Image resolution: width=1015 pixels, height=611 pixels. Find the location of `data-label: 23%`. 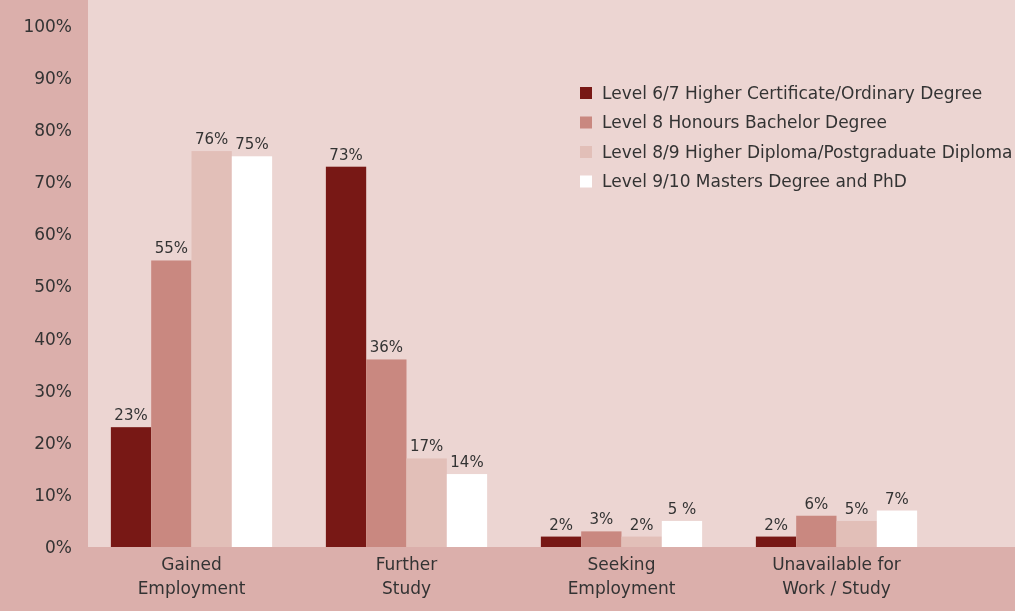

data-label: 23% is located at coordinates (131, 415).